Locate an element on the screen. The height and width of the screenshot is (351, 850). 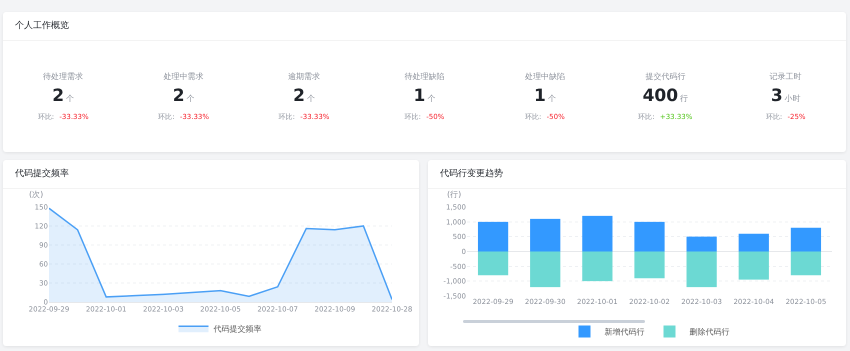
category-label: 处理中需求 is located at coordinates (183, 76).